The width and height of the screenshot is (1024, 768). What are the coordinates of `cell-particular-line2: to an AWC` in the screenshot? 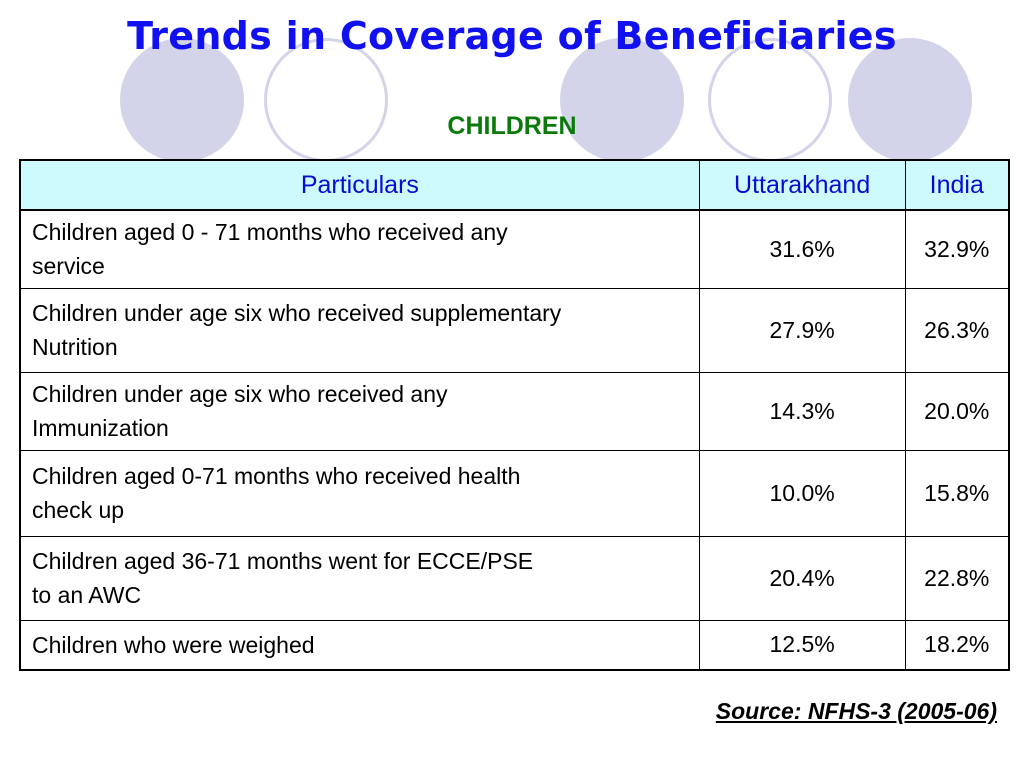 It's located at (87, 595).